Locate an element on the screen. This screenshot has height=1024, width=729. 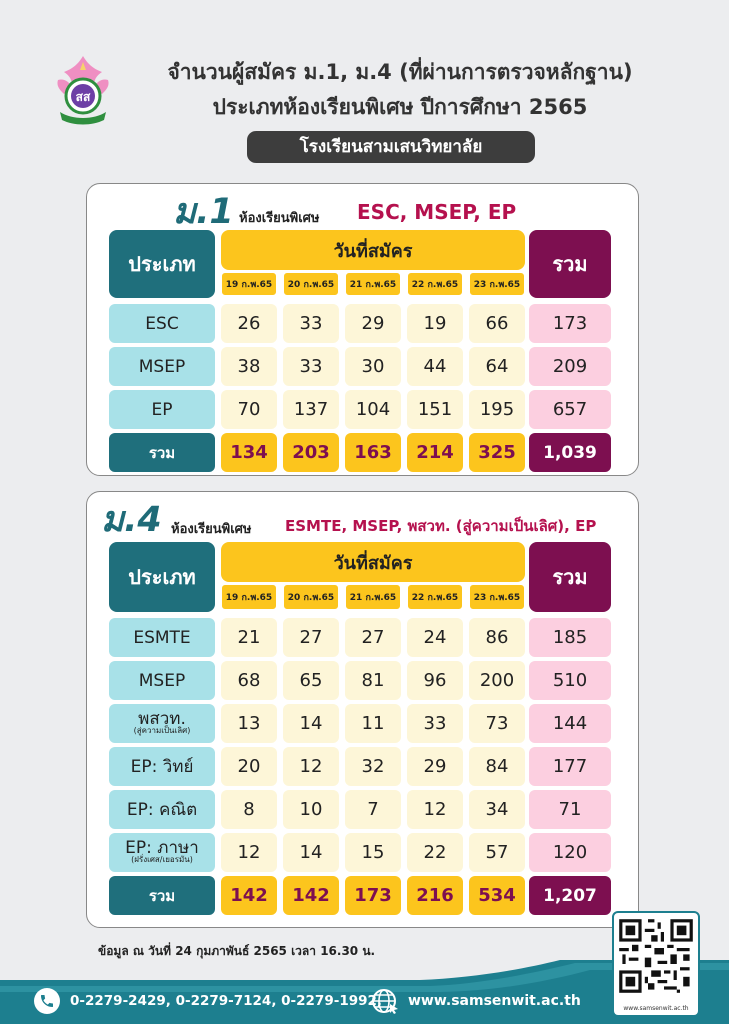
m1-footer-value: 214 is located at coordinates (435, 452).